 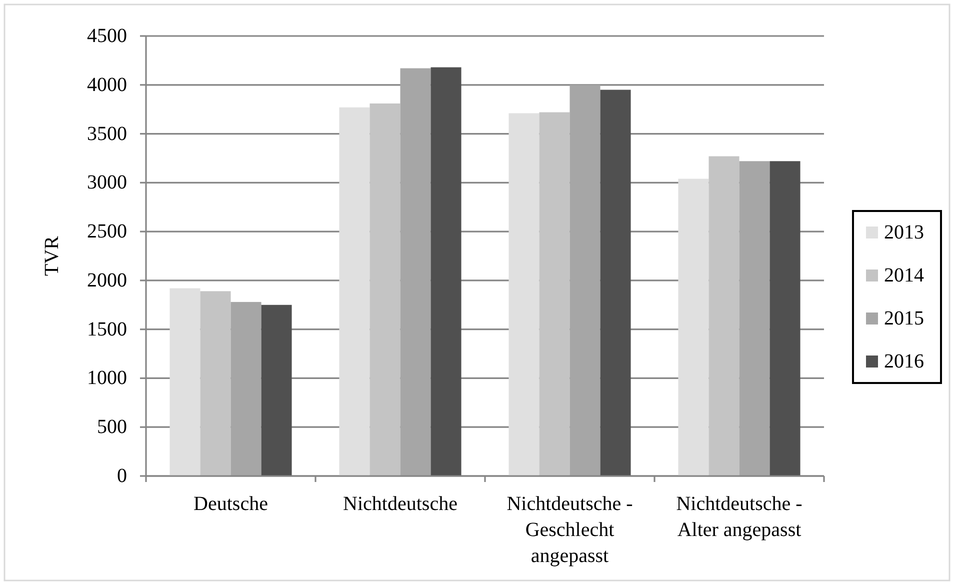 What do you see at coordinates (107, 85) in the screenshot?
I see `y-tick-label: 4000` at bounding box center [107, 85].